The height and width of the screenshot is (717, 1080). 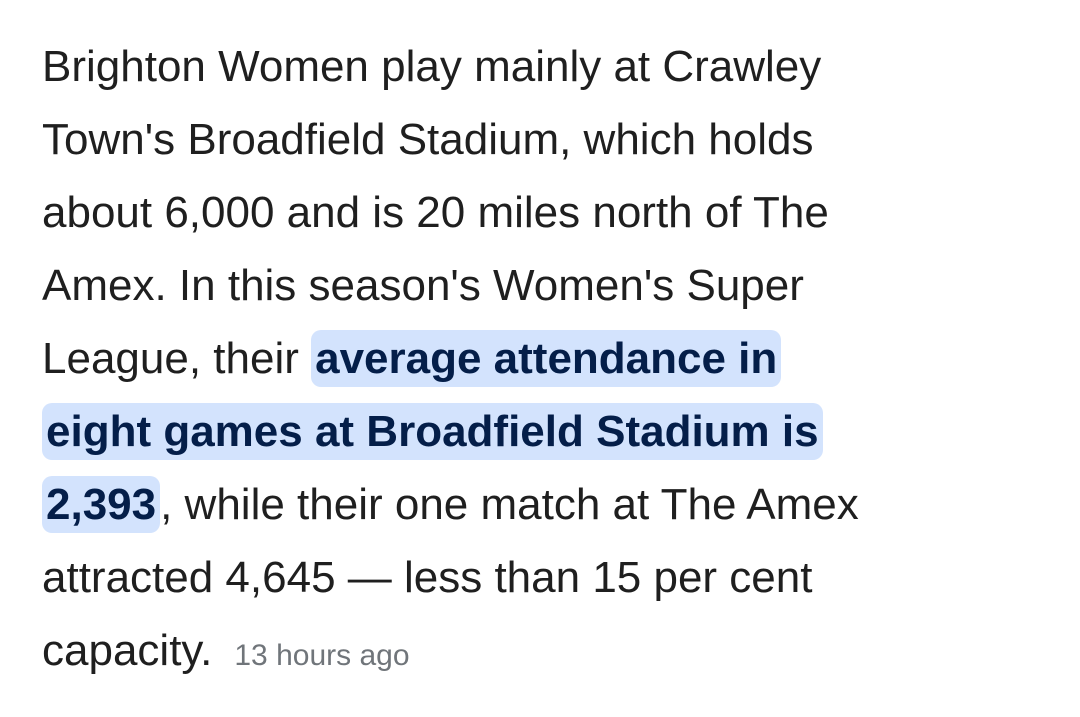 I want to click on text: about 6,000 and is 20 miles north of The, so click(x=435, y=212).